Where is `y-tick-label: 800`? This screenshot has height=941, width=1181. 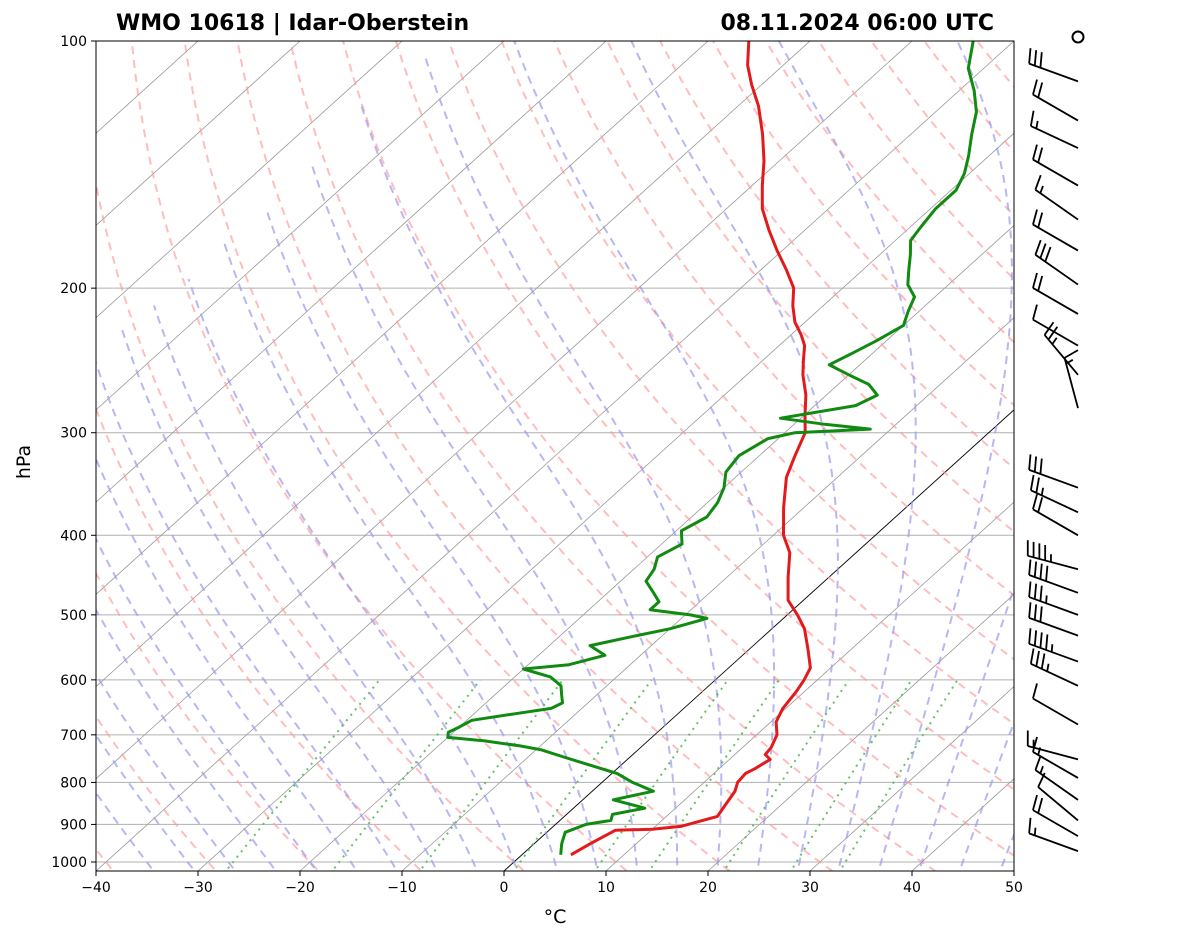
y-tick-label: 800 is located at coordinates (73, 783).